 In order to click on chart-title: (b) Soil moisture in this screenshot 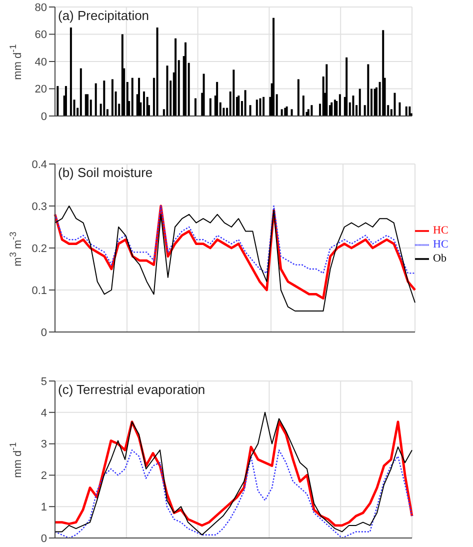, I will do `click(105, 172)`.